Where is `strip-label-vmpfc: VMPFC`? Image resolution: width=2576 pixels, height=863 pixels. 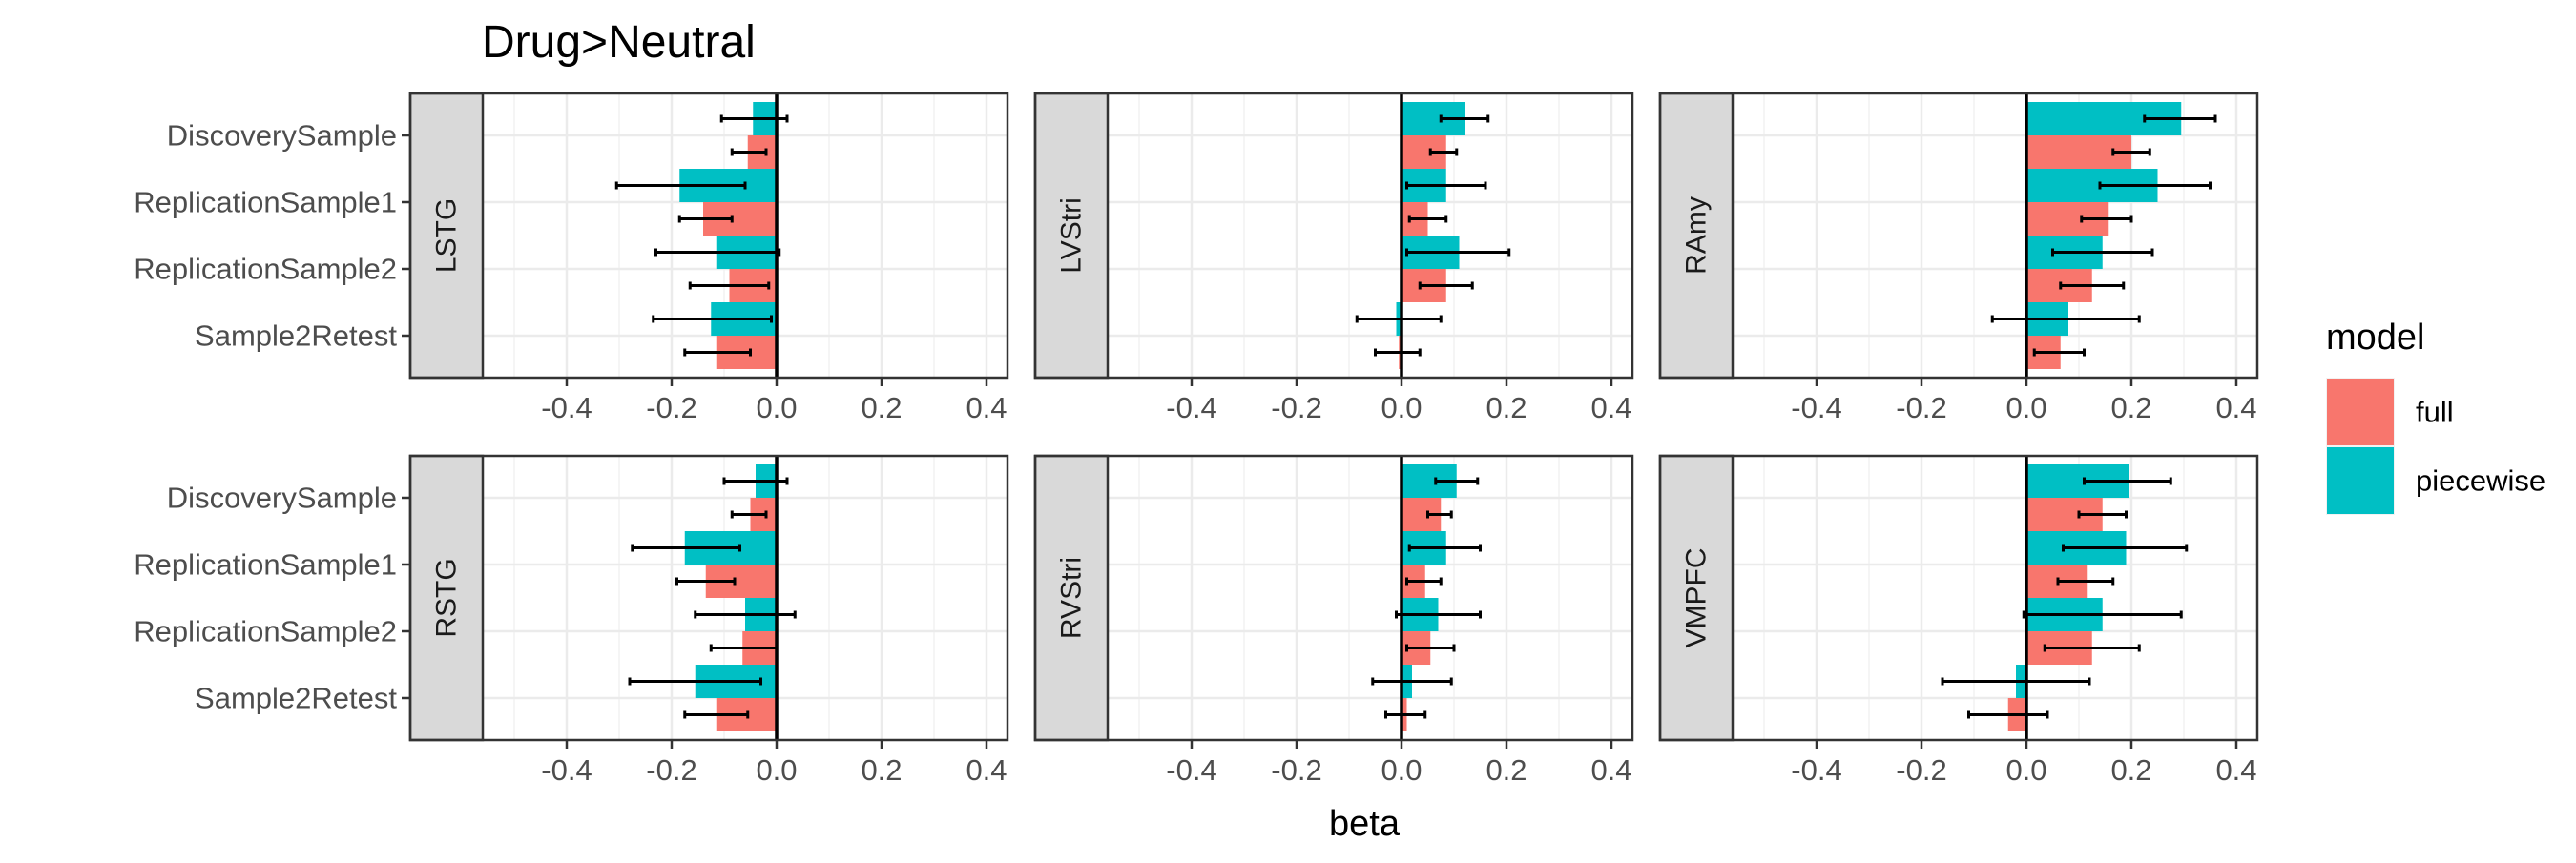 strip-label-vmpfc: VMPFC is located at coordinates (1697, 598).